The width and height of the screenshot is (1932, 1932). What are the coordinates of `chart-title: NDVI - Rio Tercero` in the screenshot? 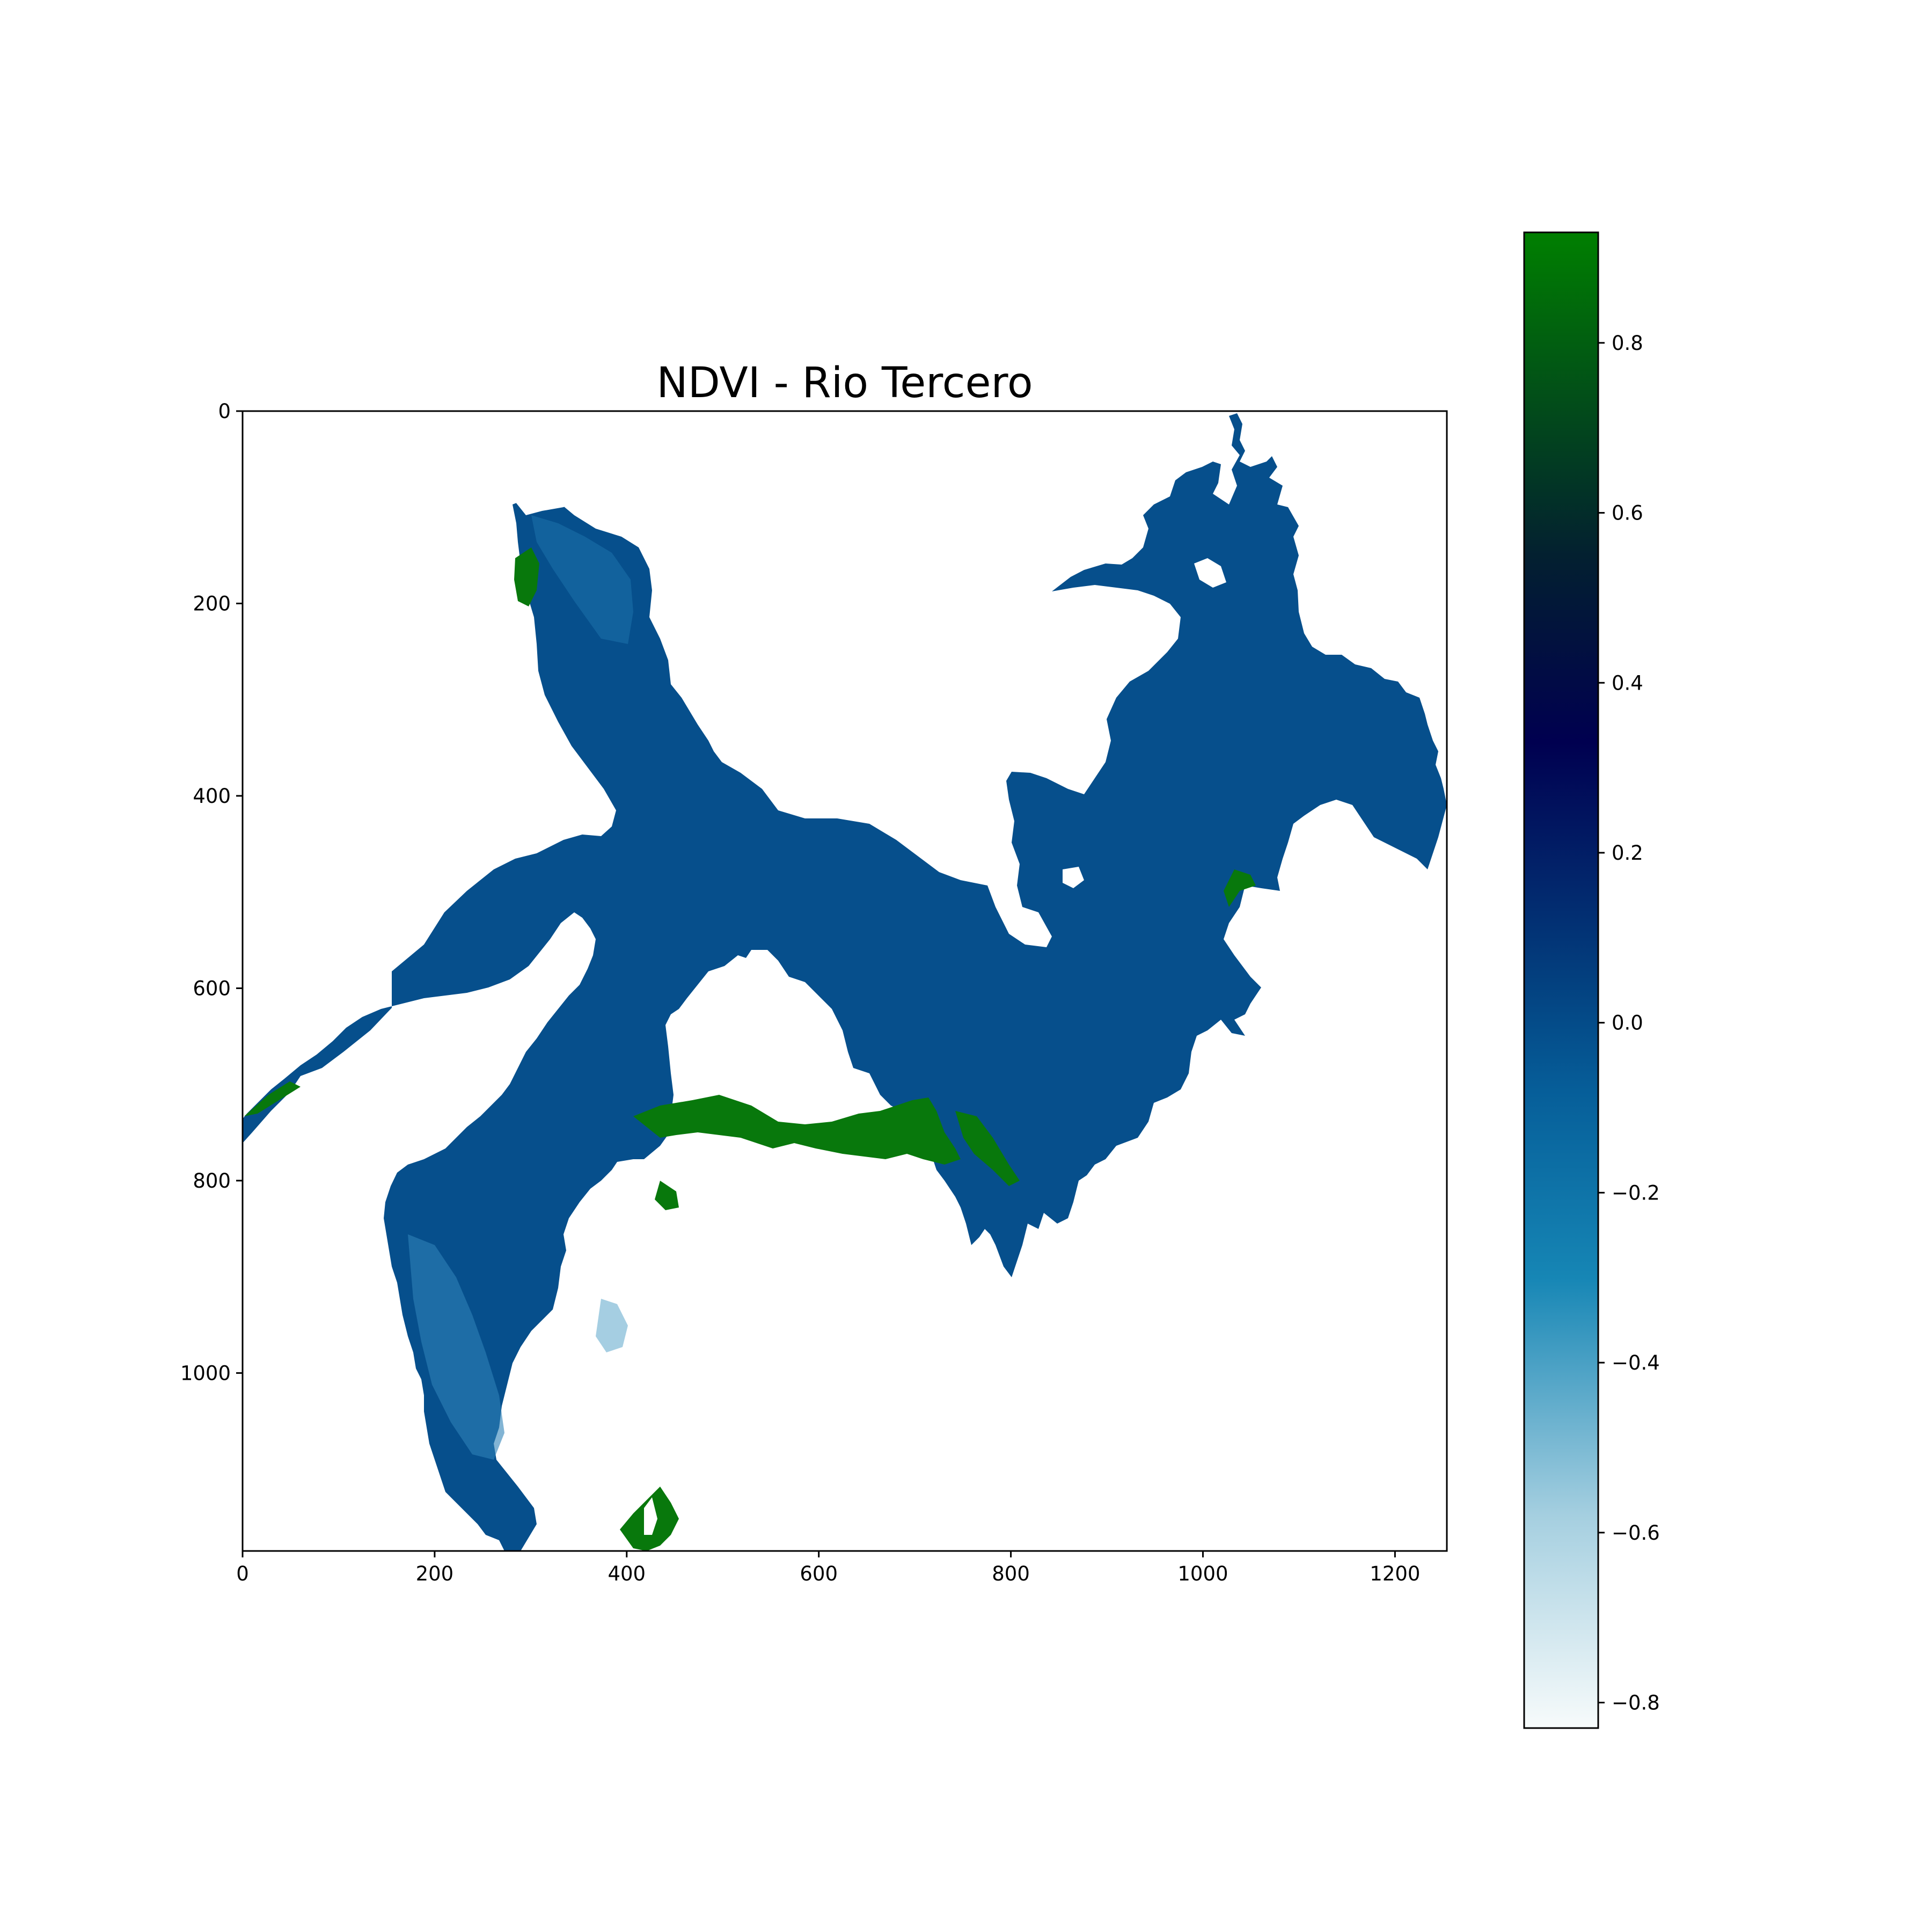 It's located at (844, 383).